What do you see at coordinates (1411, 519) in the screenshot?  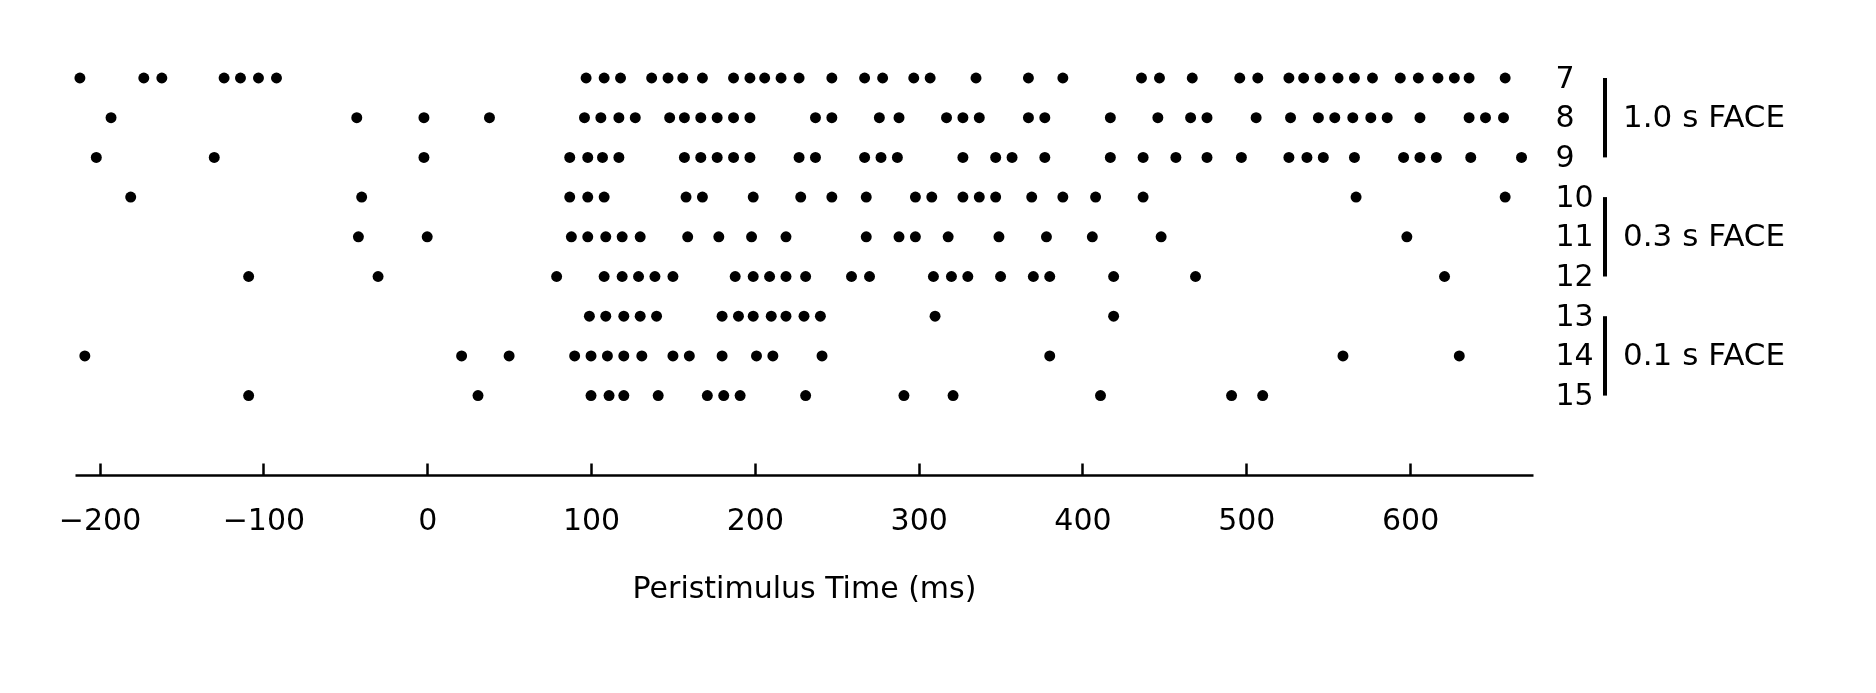 I see `x-tick-label: 600` at bounding box center [1411, 519].